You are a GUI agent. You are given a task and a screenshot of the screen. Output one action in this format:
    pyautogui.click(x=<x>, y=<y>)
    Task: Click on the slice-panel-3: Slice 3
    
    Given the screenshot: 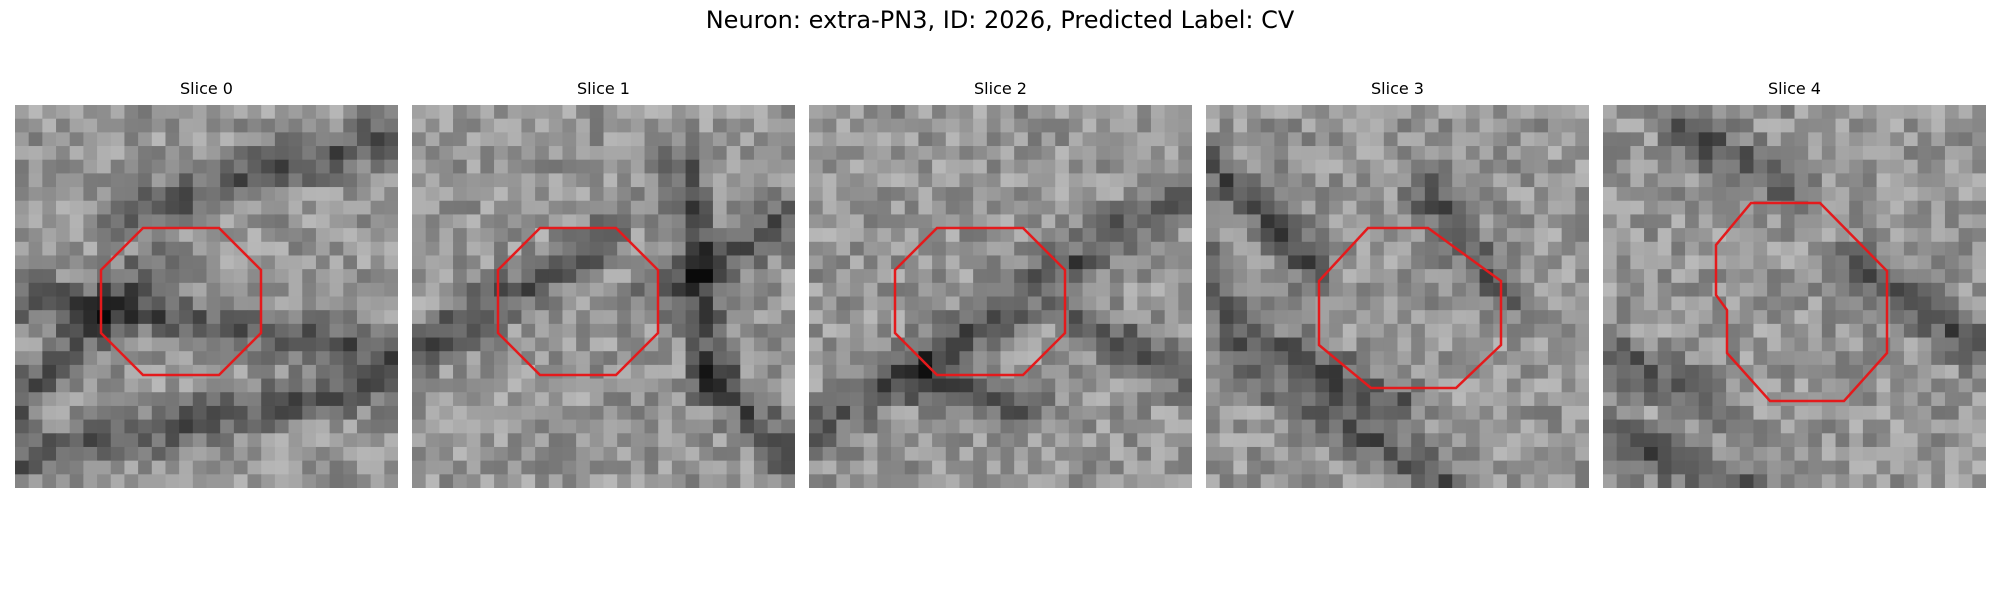 What is the action you would take?
    pyautogui.click(x=1397, y=283)
    